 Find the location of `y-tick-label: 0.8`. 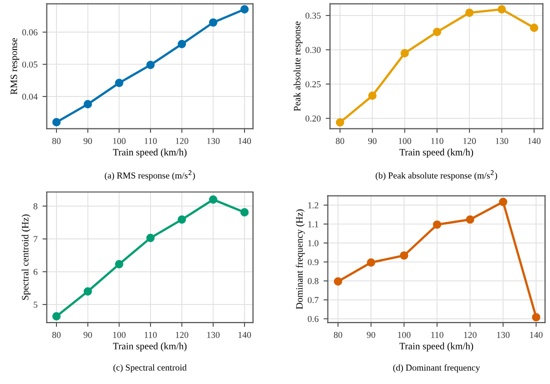

y-tick-label: 0.8 is located at coordinates (313, 281).